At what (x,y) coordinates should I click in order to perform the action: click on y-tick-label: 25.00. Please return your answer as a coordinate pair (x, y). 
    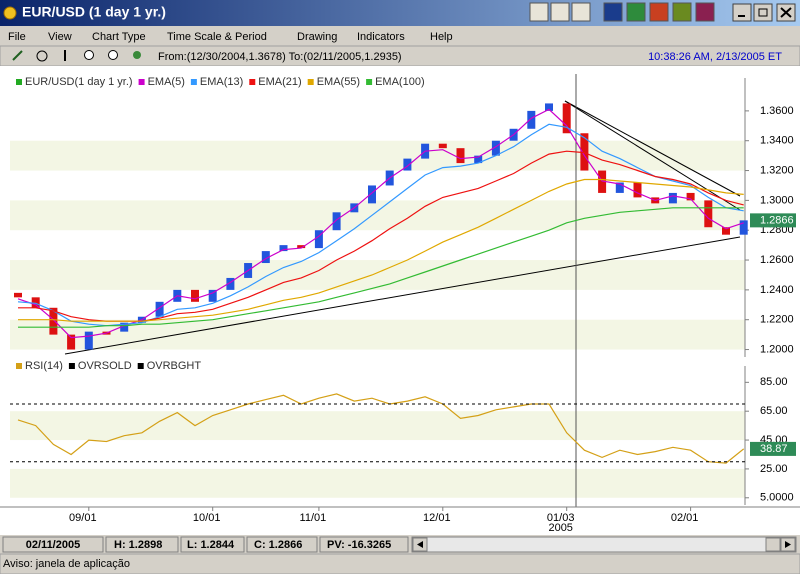
    Looking at the image, I should click on (774, 469).